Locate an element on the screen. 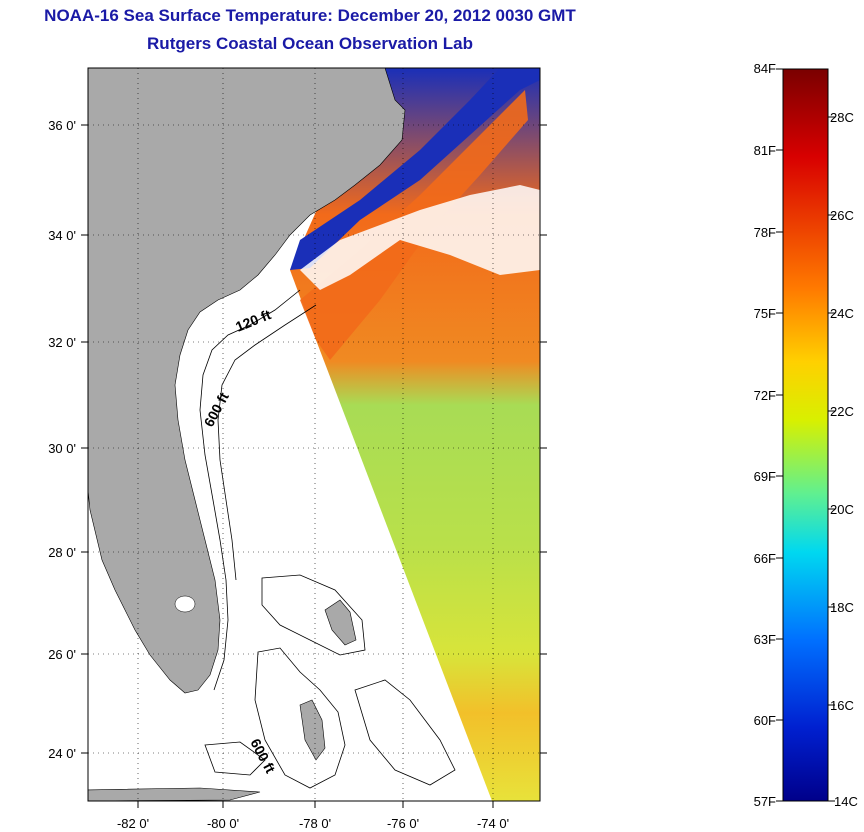 This screenshot has height=832, width=864. lat-label: 26 0' is located at coordinates (62, 654).